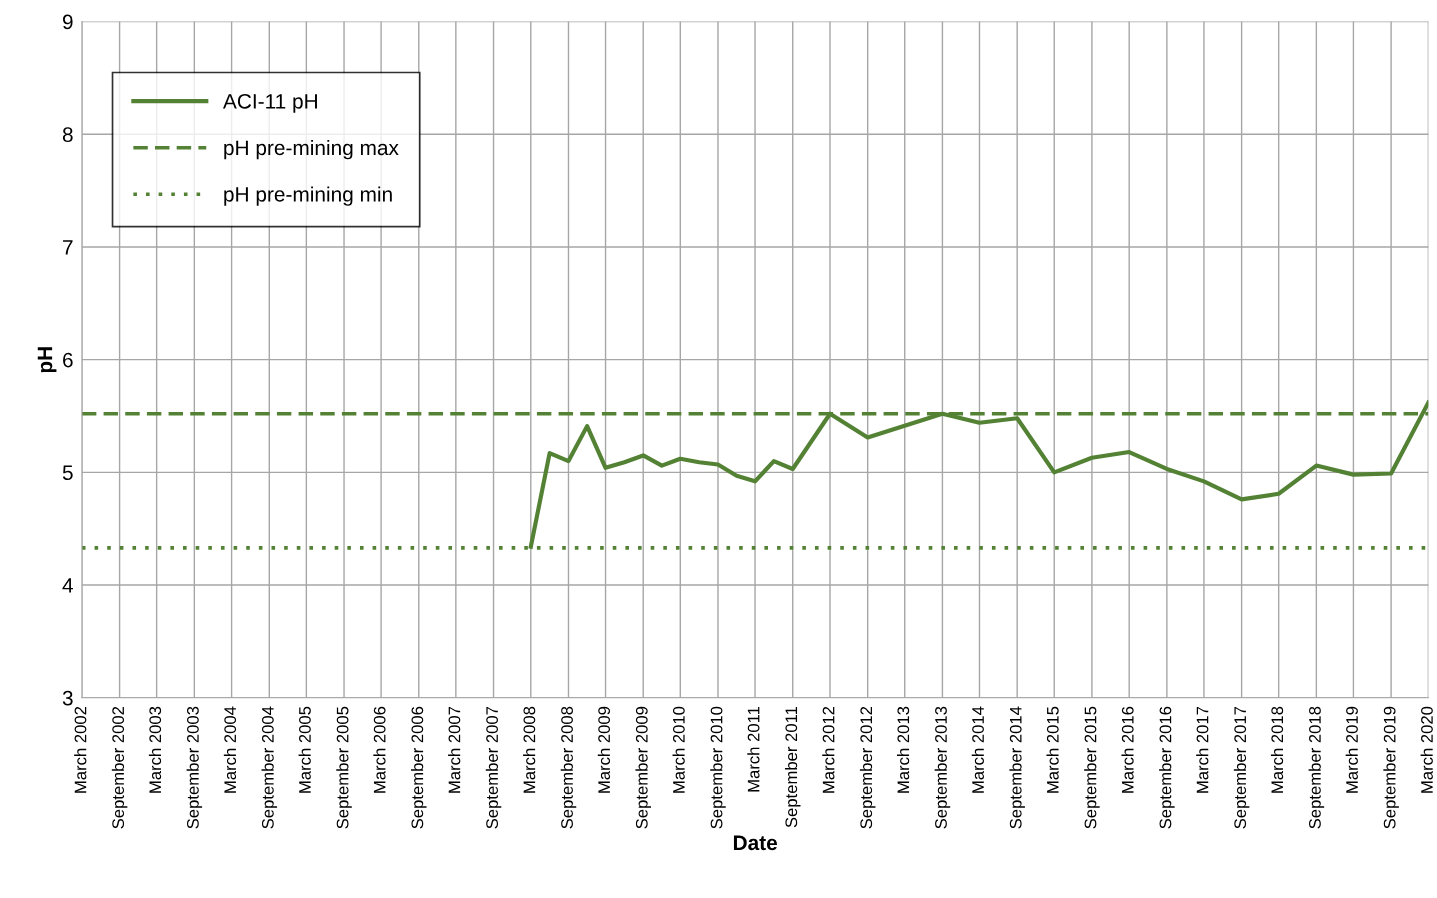  What do you see at coordinates (1277, 749) in the screenshot?
I see `x-tick-label: March 2018` at bounding box center [1277, 749].